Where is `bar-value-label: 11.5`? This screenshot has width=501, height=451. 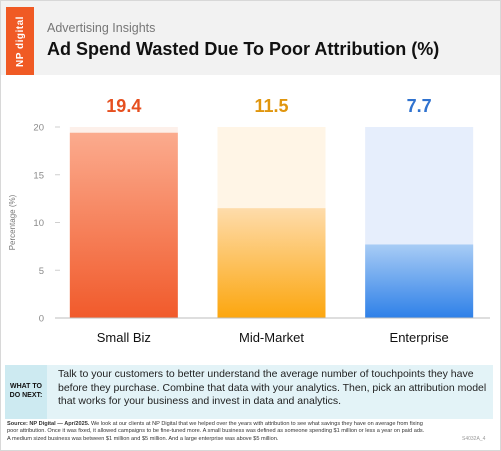 bar-value-label: 11.5 is located at coordinates (271, 106).